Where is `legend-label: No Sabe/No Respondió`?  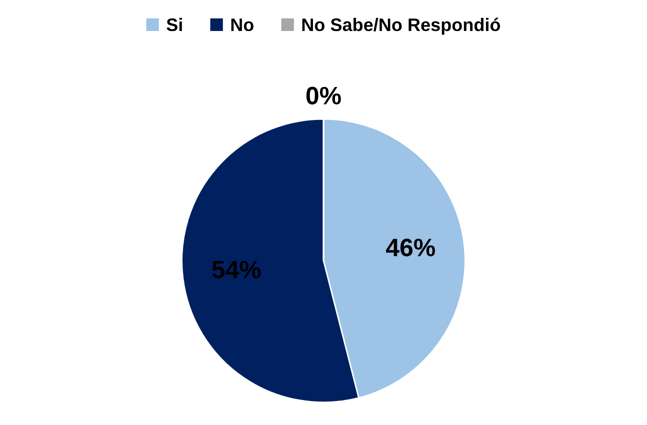 legend-label: No Sabe/No Respondió is located at coordinates (401, 26).